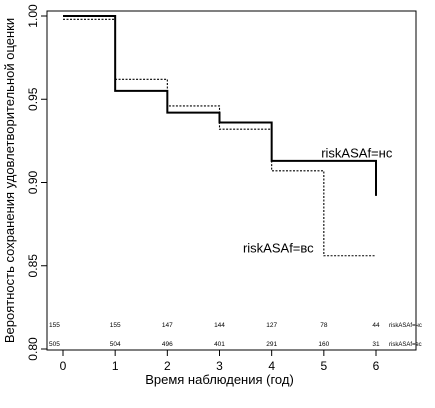 Image resolution: width=435 pixels, height=408 pixels. Describe the element at coordinates (323, 344) in the screenshot. I see `risk-count: 160` at that location.